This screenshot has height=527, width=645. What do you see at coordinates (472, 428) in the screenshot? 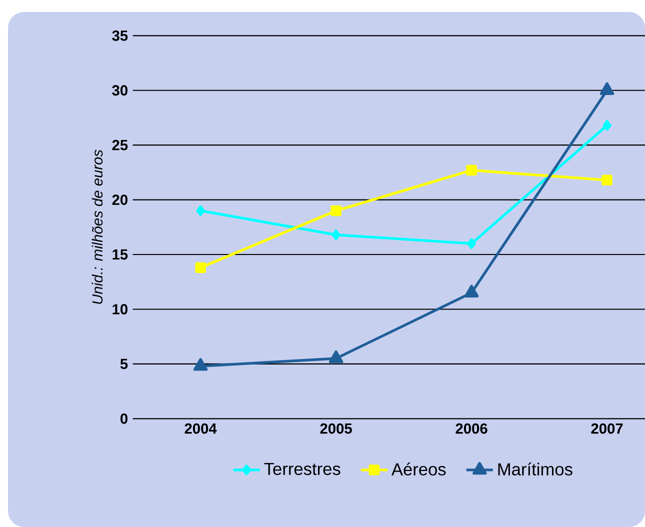
I see `x-tick-label: 2006` at bounding box center [472, 428].